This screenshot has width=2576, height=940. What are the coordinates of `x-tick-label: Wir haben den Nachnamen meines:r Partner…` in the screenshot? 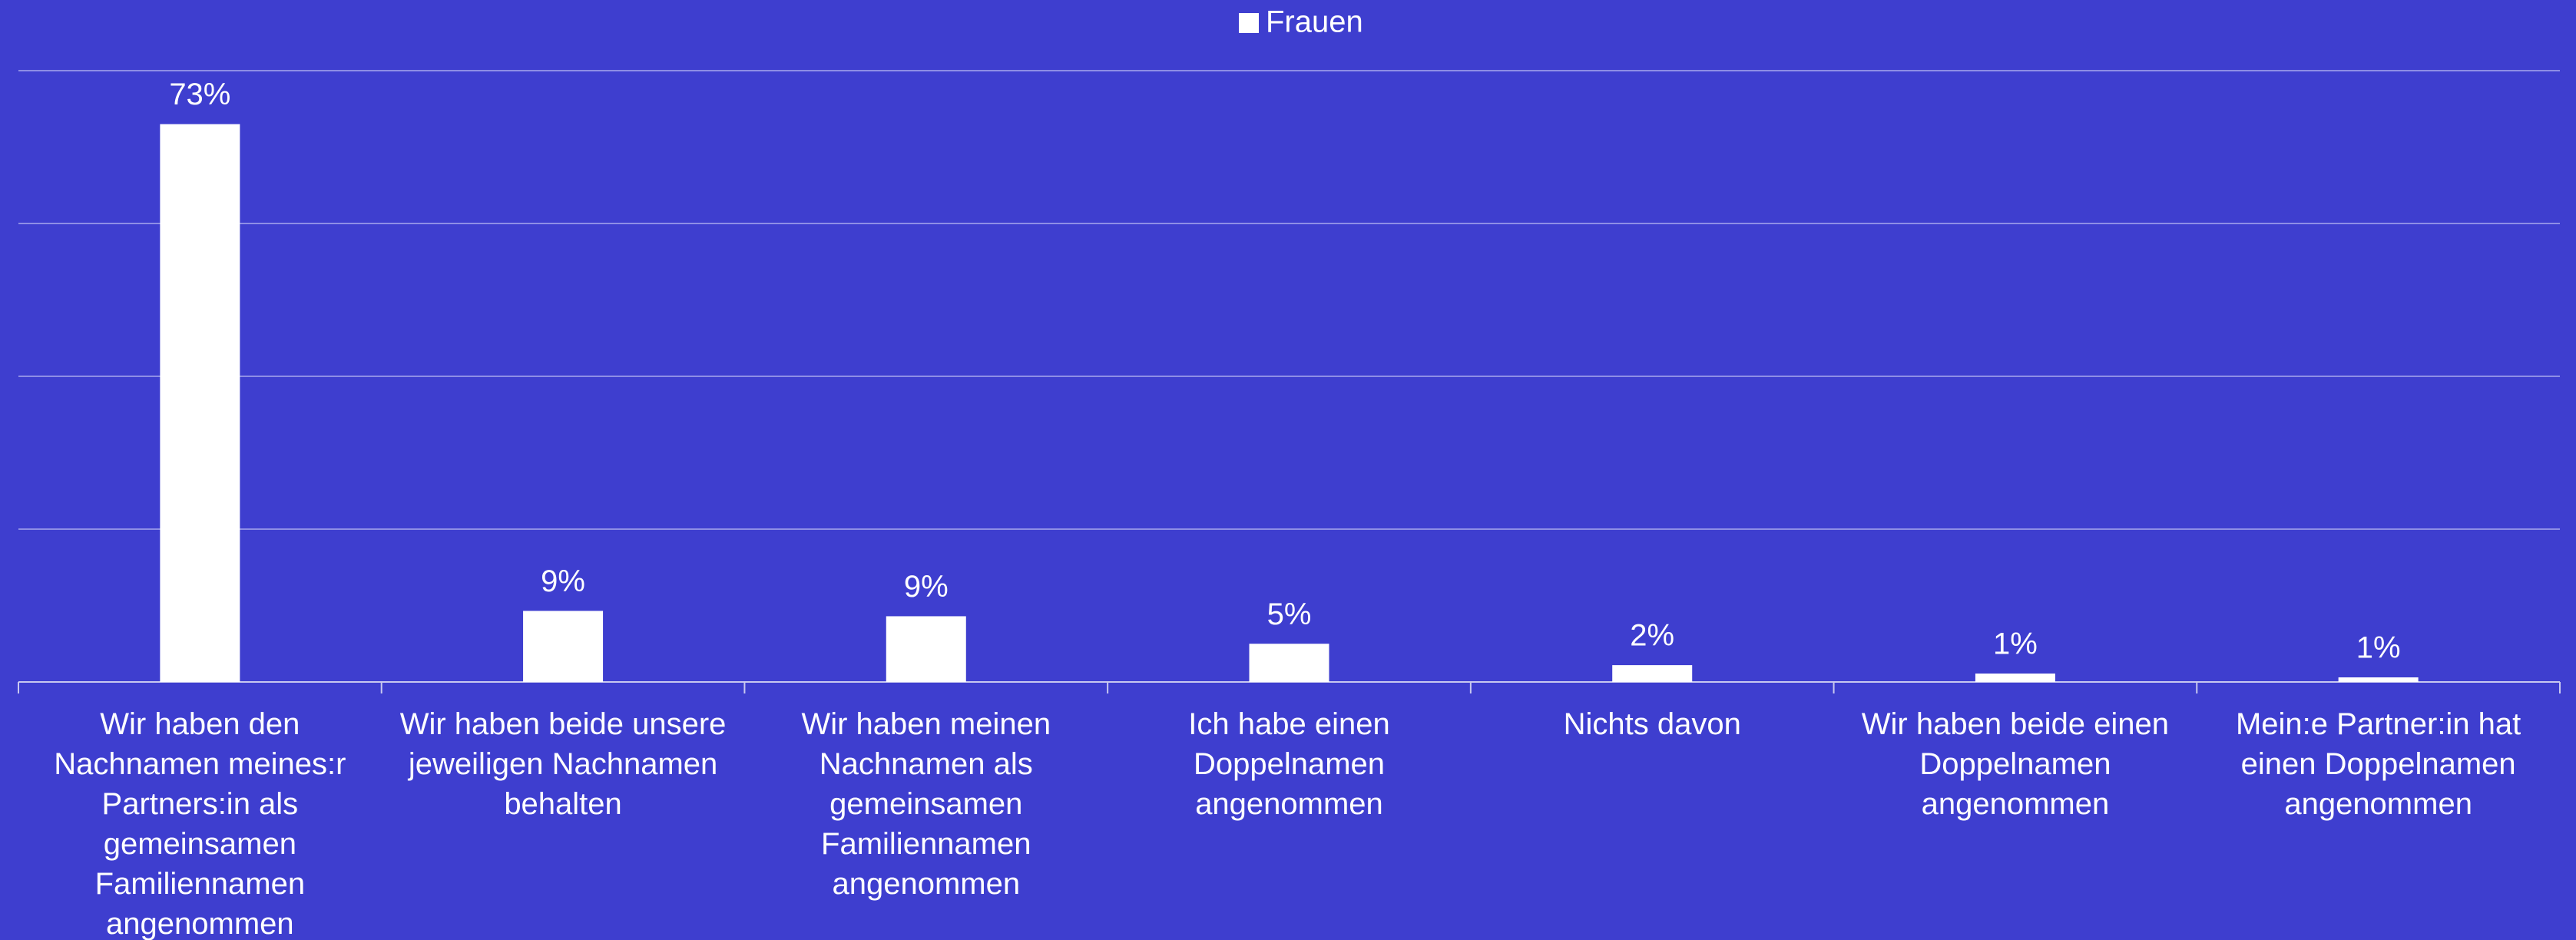 It's located at (200, 824).